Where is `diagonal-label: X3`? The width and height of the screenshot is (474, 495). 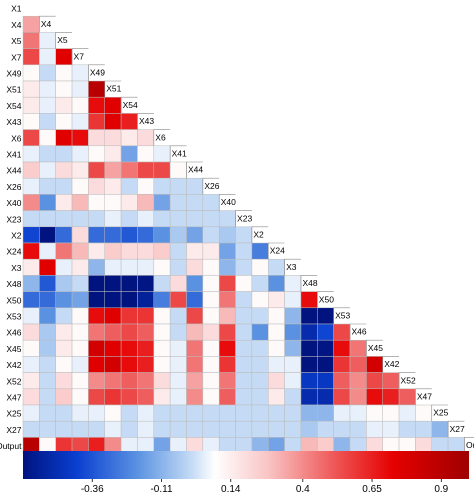
diagonal-label: X3 is located at coordinates (291, 267).